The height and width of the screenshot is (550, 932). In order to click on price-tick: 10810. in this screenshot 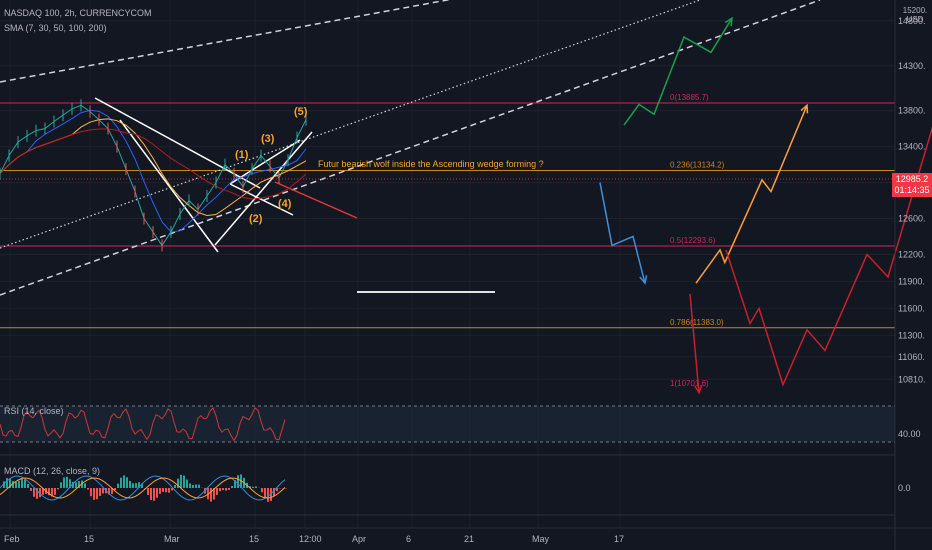, I will do `click(912, 379)`.